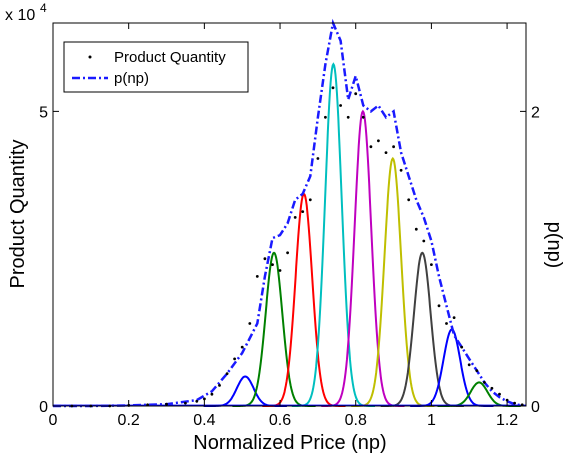 Image resolution: width=563 pixels, height=462 pixels. I want to click on x-tick-label: 1.2, so click(507, 420).